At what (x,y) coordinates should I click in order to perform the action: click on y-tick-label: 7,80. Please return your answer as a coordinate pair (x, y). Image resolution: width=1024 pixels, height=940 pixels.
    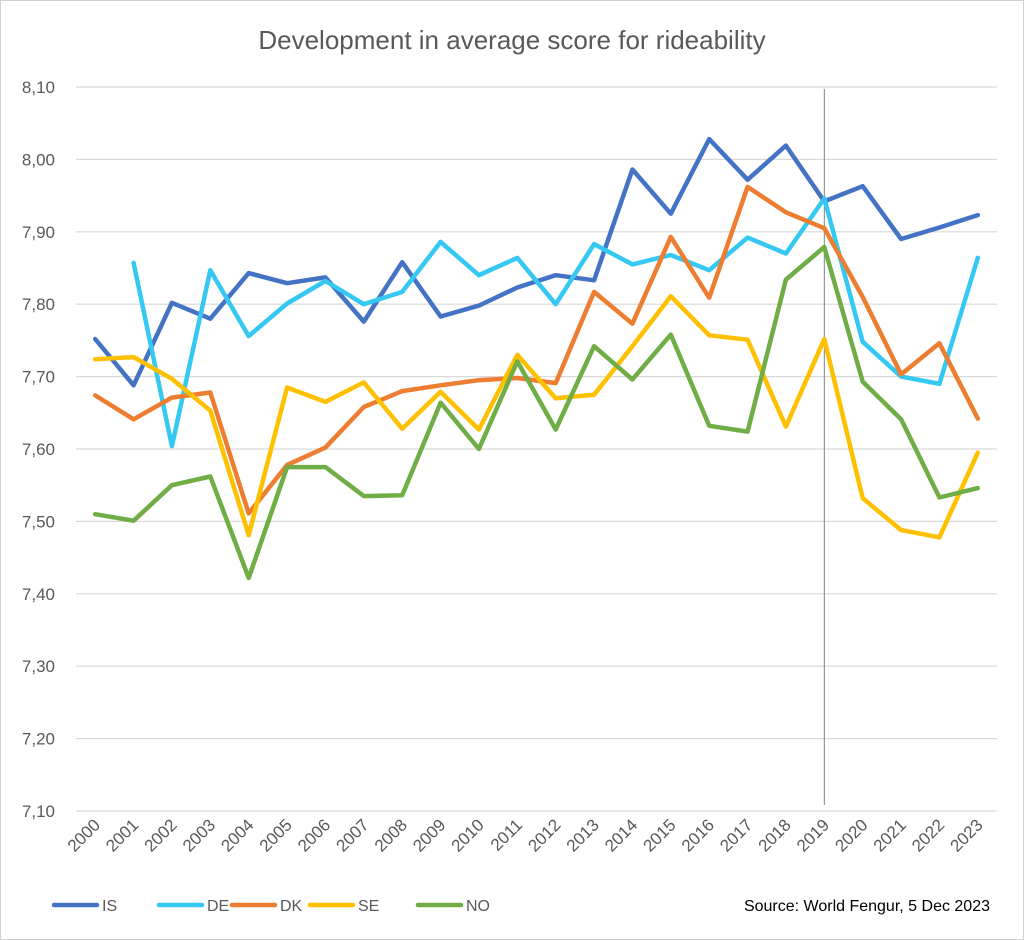
    Looking at the image, I should click on (38, 304).